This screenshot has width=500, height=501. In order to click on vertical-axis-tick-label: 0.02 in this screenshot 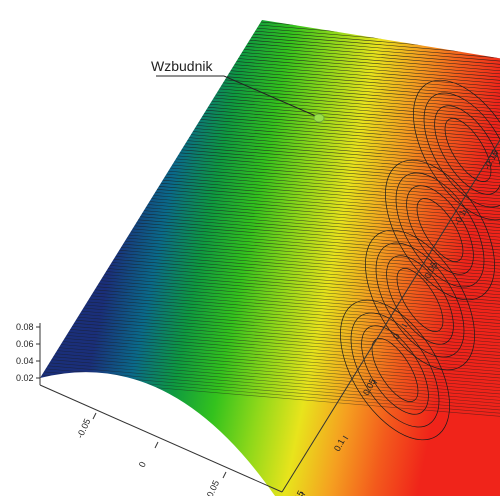, I will do `click(25, 378)`.